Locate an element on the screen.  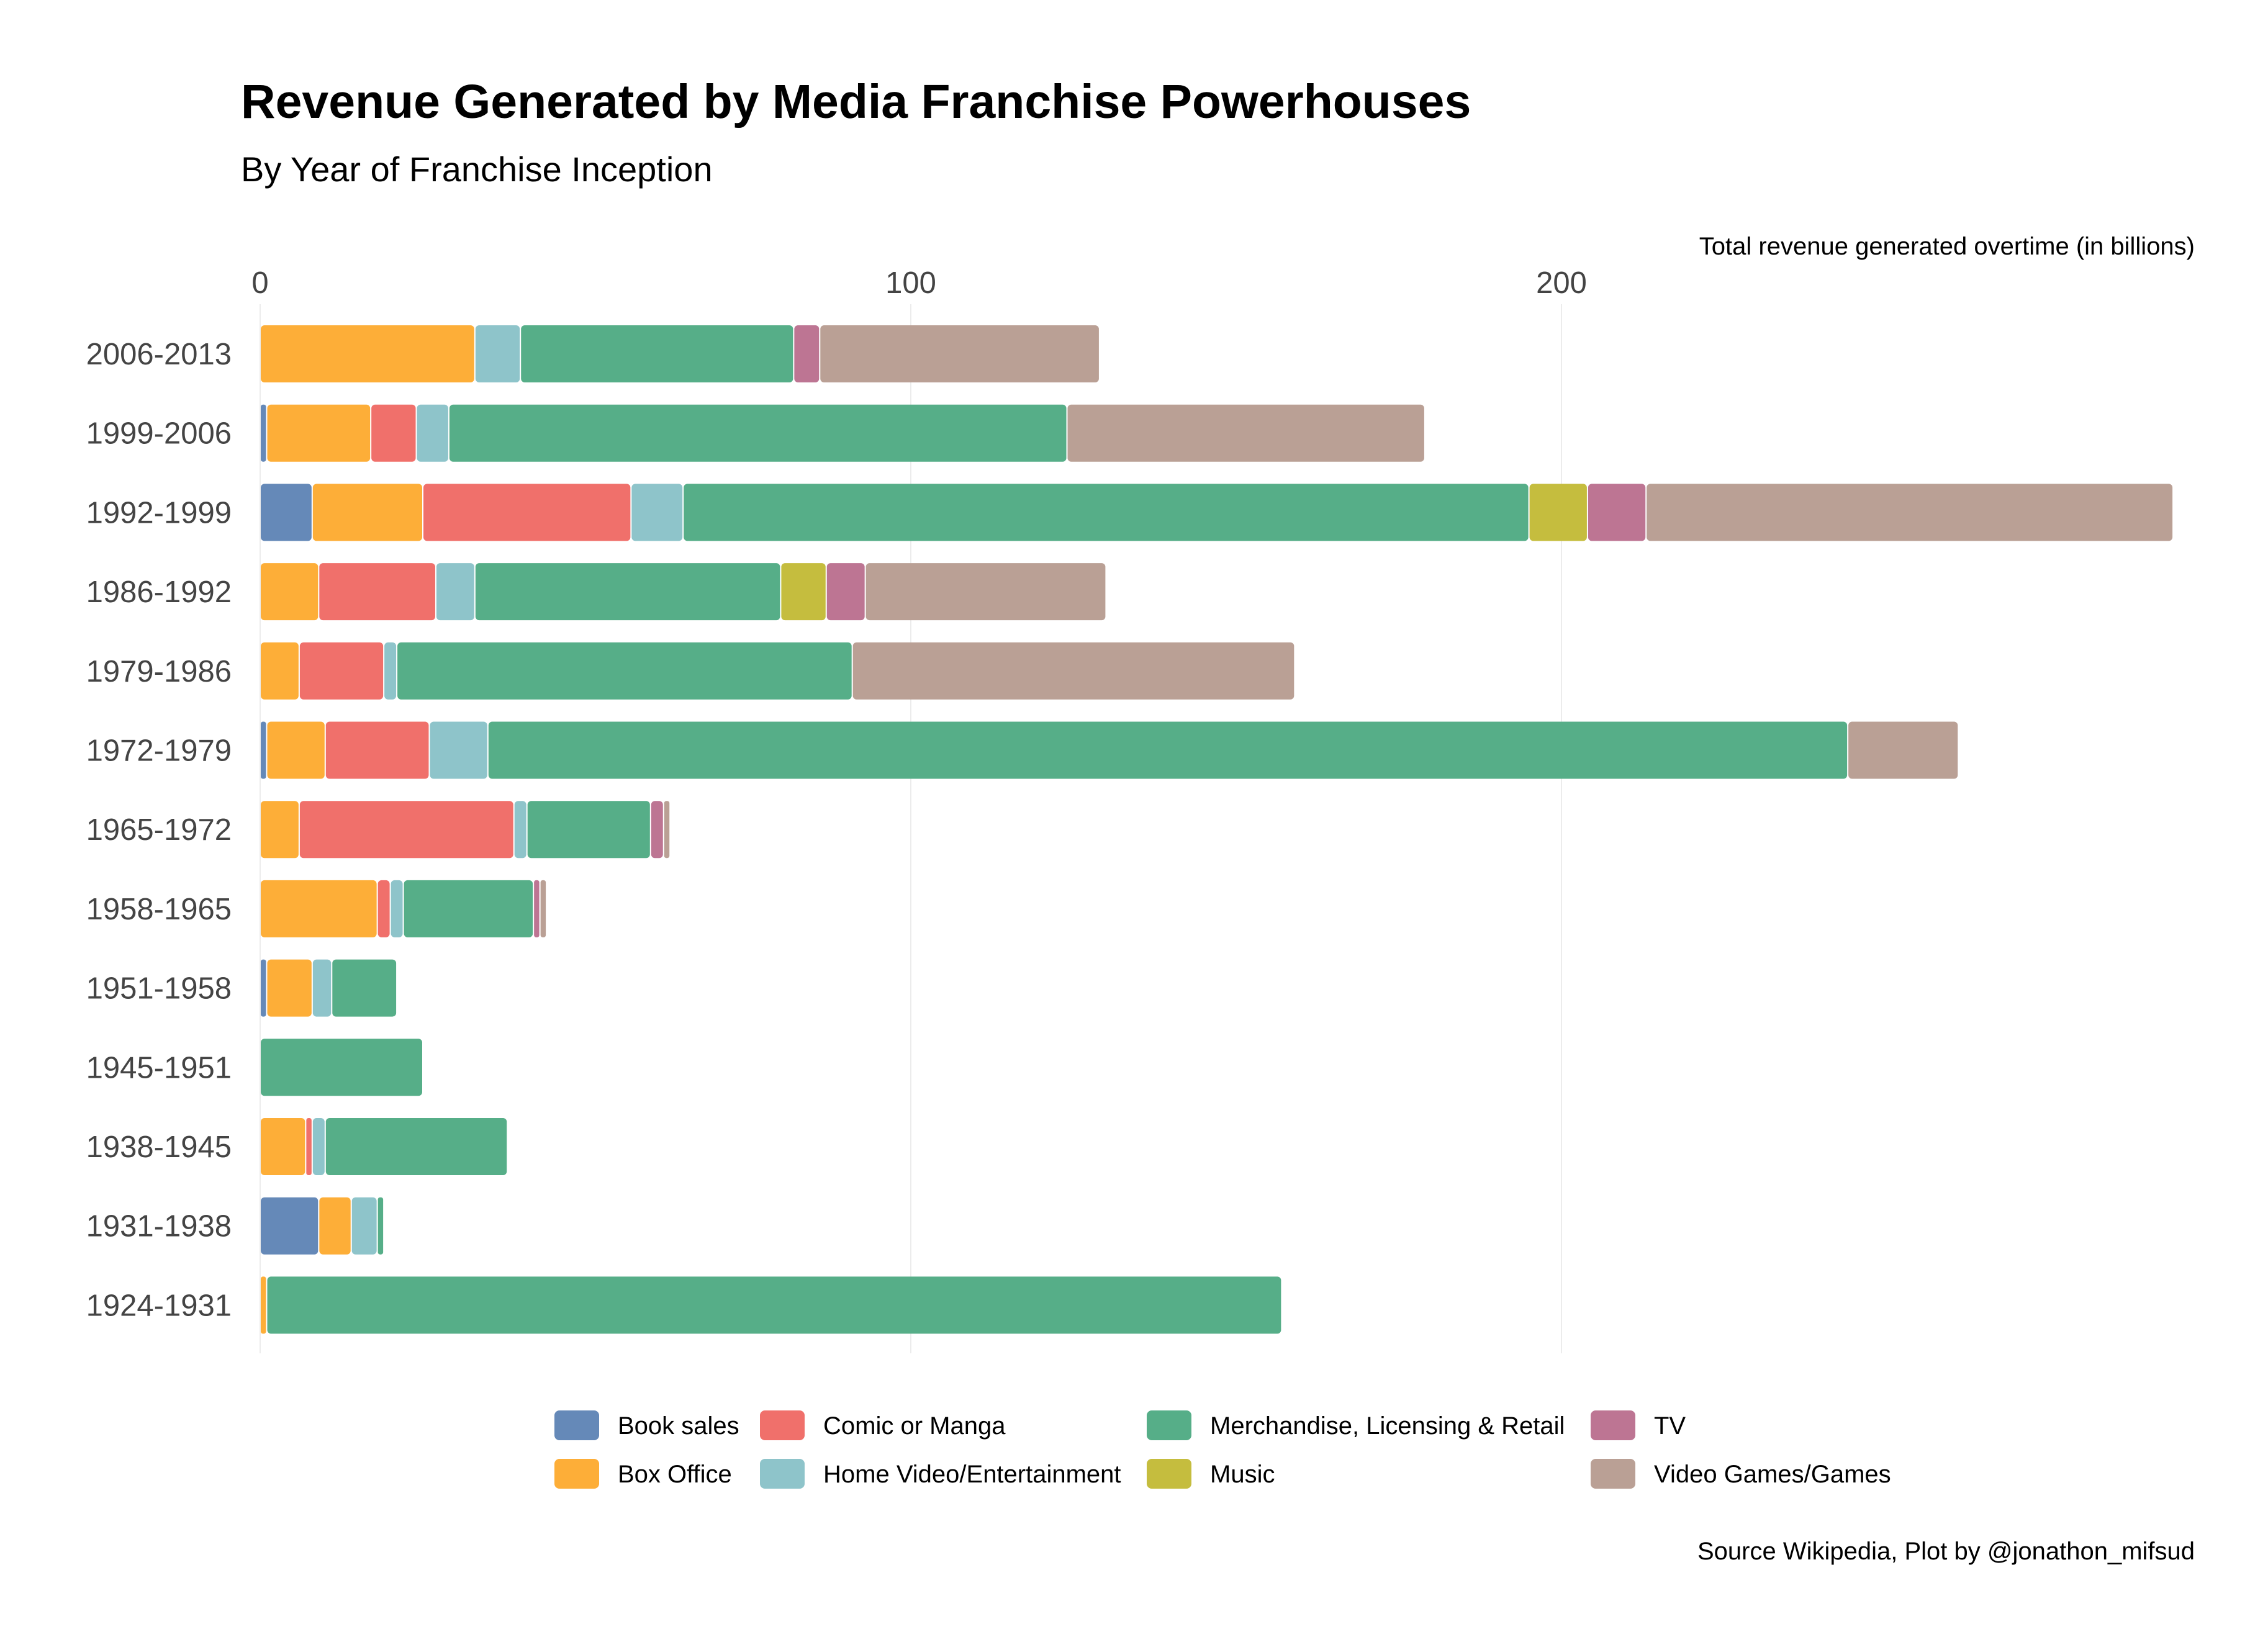
legend-label: Home Video/Entertainment is located at coordinates (972, 1474).